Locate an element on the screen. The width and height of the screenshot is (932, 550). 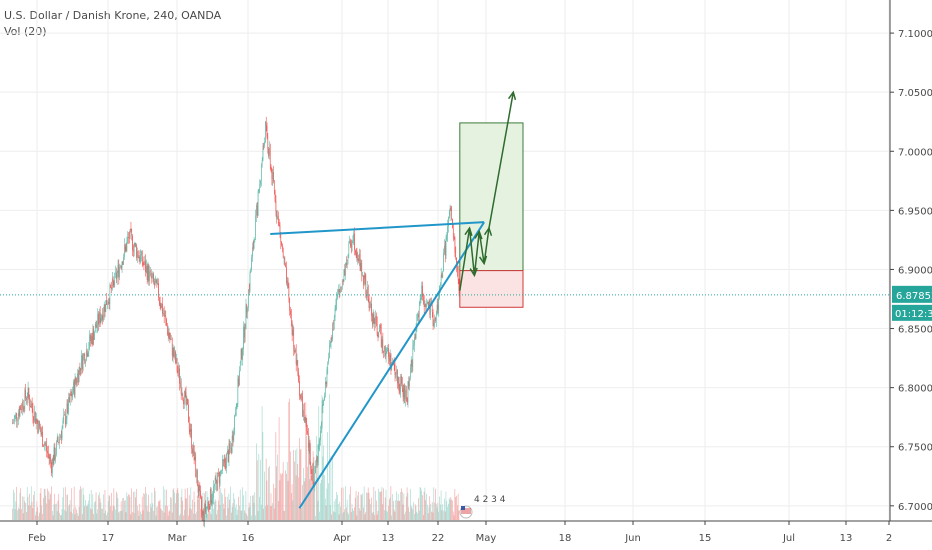
events-counts: 4 2 3 4 is located at coordinates (490, 500).